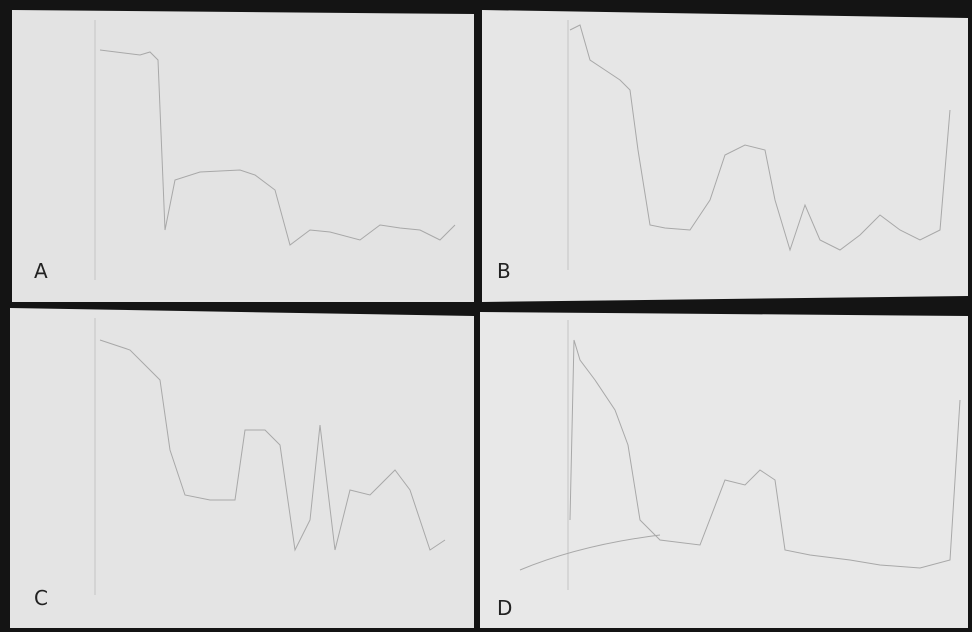 Image resolution: width=972 pixels, height=632 pixels. I want to click on panel-label: B, so click(504, 271).